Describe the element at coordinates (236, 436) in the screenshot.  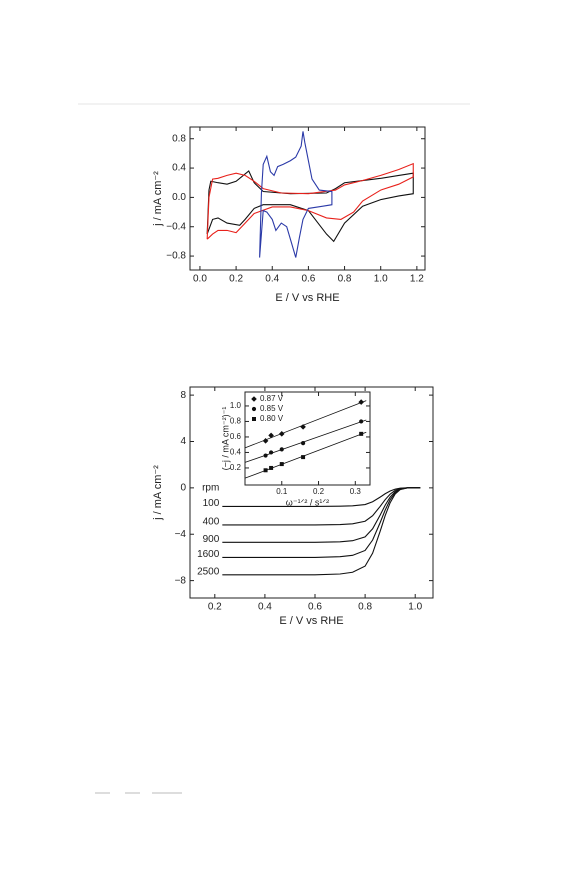
I see `y-tick-label: 0.6` at that location.